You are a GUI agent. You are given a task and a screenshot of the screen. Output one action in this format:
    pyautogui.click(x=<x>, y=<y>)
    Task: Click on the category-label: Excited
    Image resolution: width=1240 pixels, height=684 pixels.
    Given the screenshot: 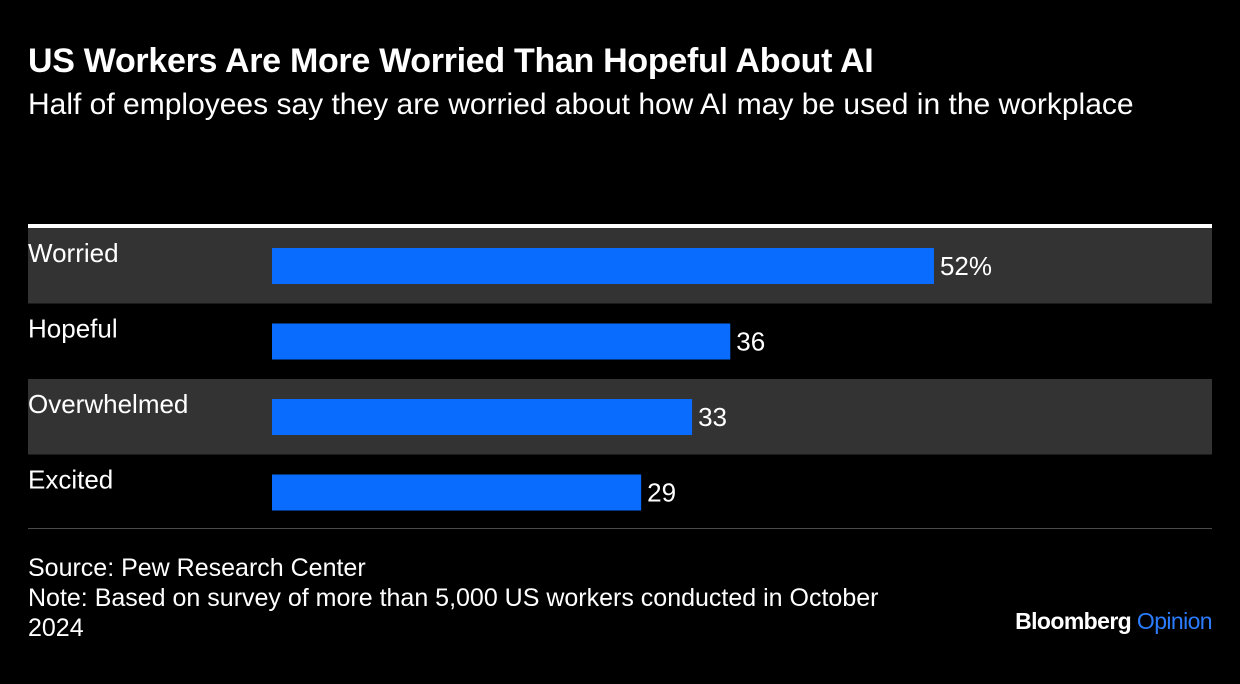 What is the action you would take?
    pyautogui.click(x=70, y=480)
    